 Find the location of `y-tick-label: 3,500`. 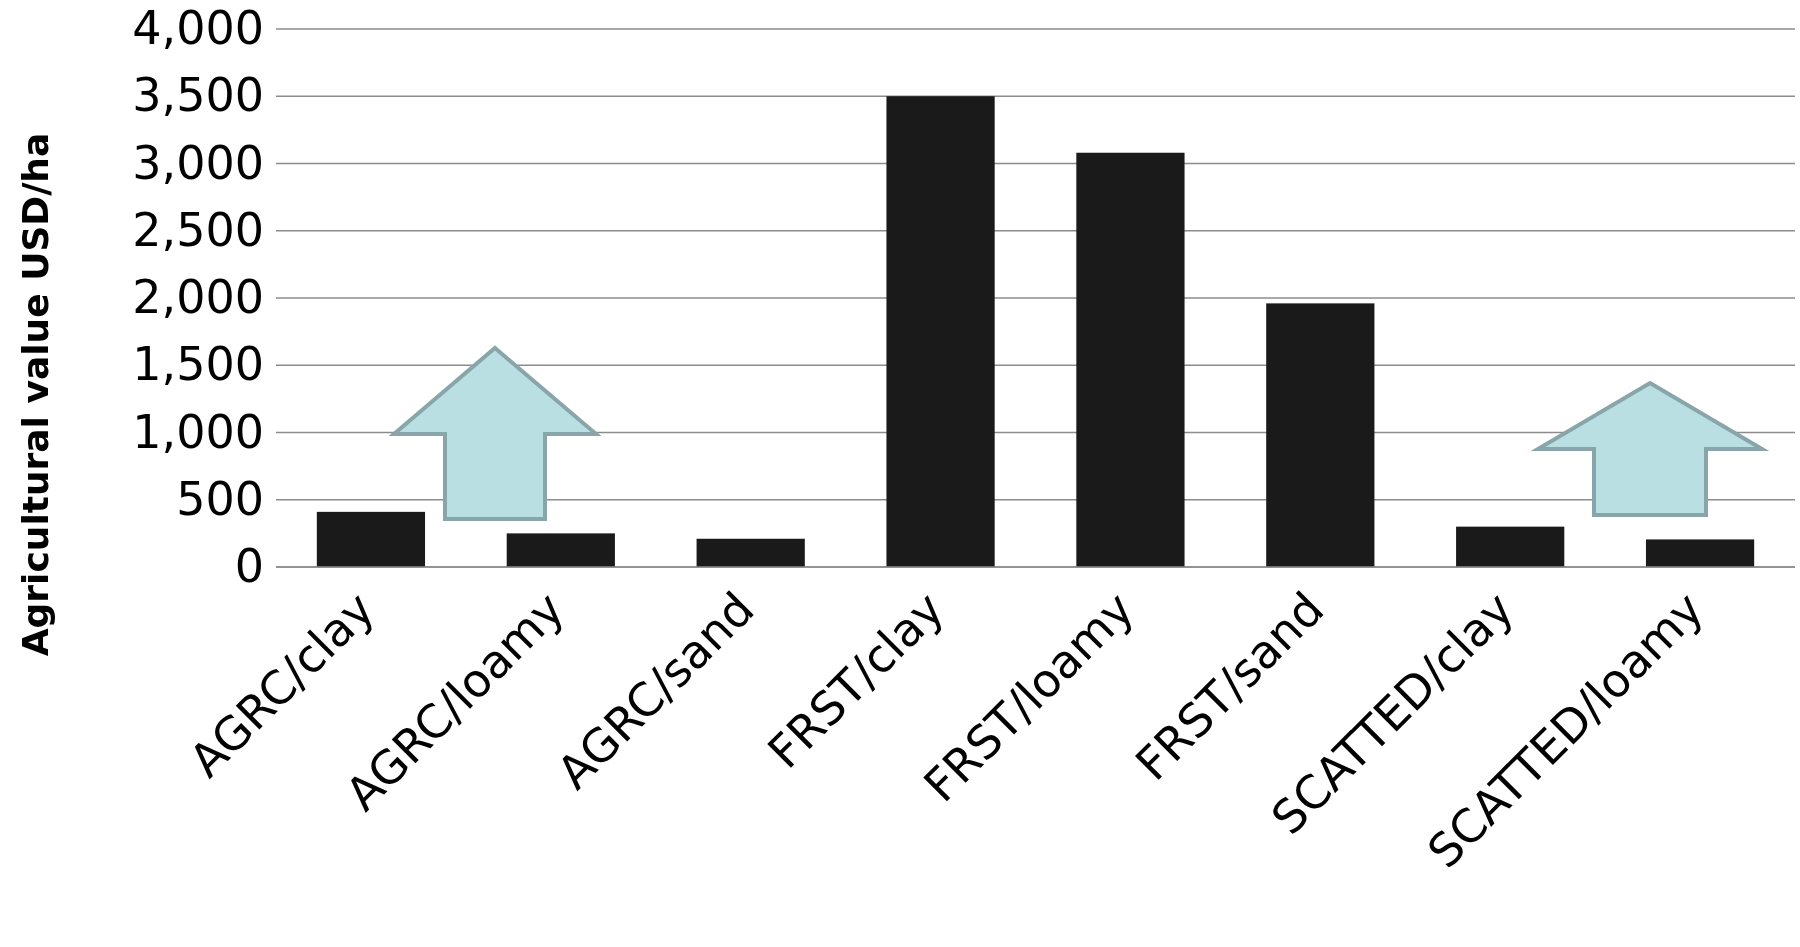

y-tick-label: 3,500 is located at coordinates (198, 95).